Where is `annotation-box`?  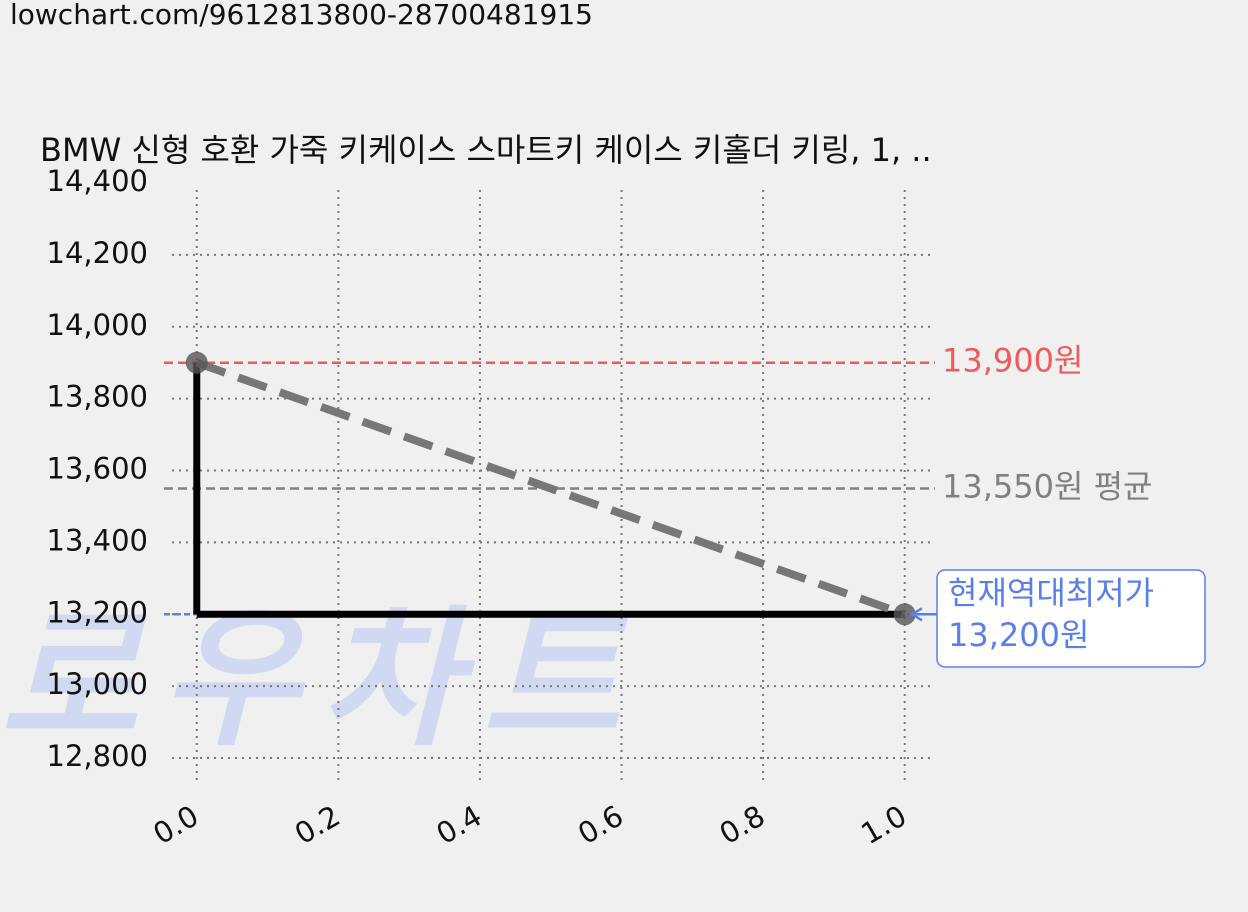 annotation-box is located at coordinates (1071, 618).